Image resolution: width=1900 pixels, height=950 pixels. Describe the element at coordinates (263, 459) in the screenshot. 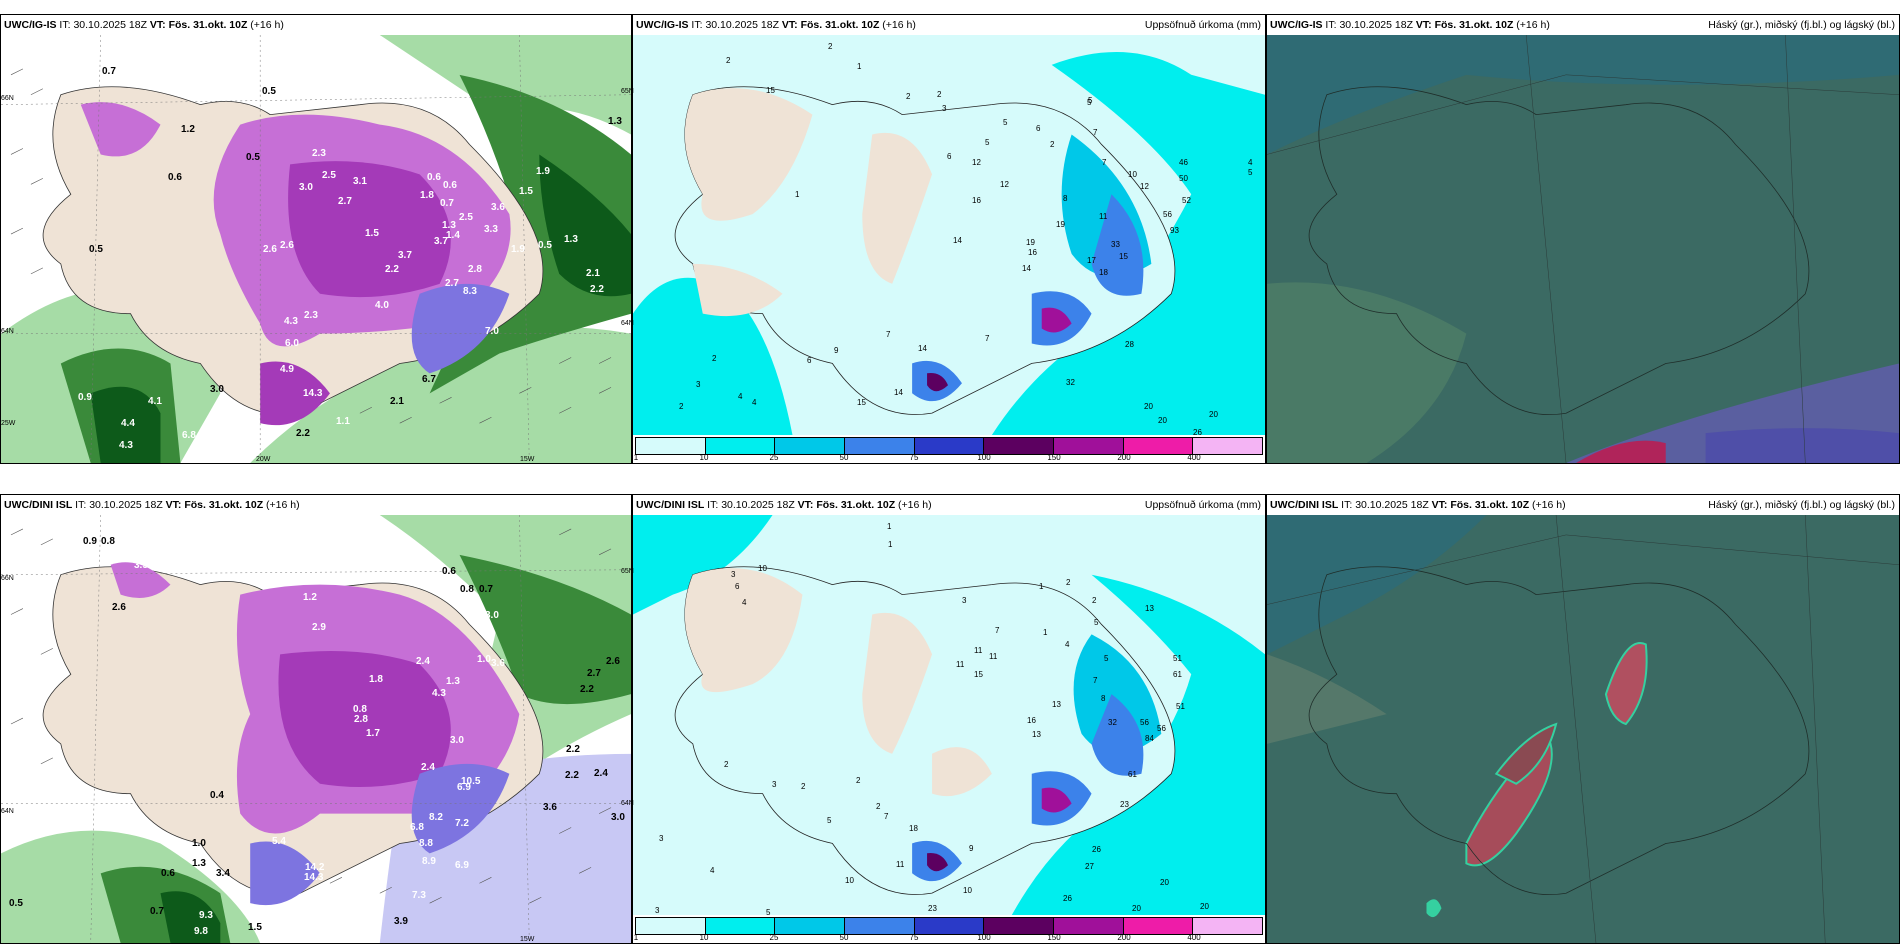

I see `lon-label: 20W` at that location.